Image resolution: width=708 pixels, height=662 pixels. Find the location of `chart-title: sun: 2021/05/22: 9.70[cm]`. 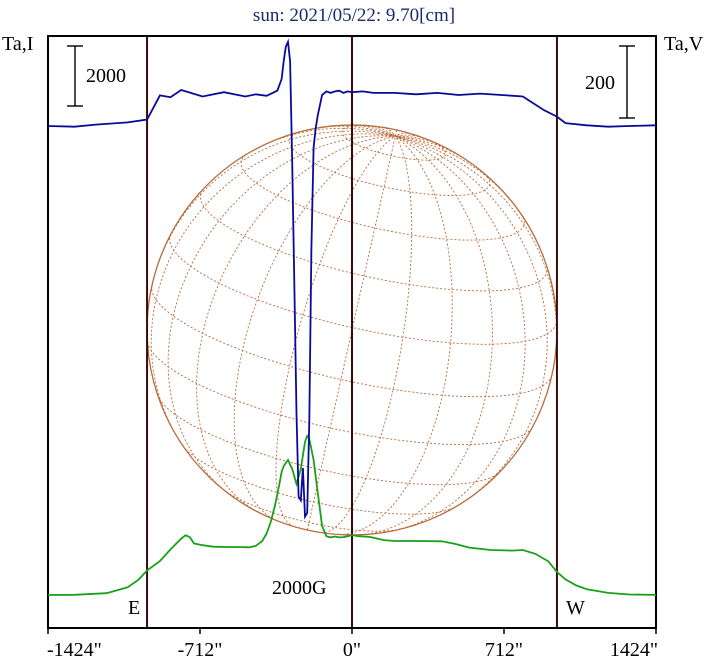

chart-title: sun: 2021/05/22: 9.70[cm] is located at coordinates (354, 15).